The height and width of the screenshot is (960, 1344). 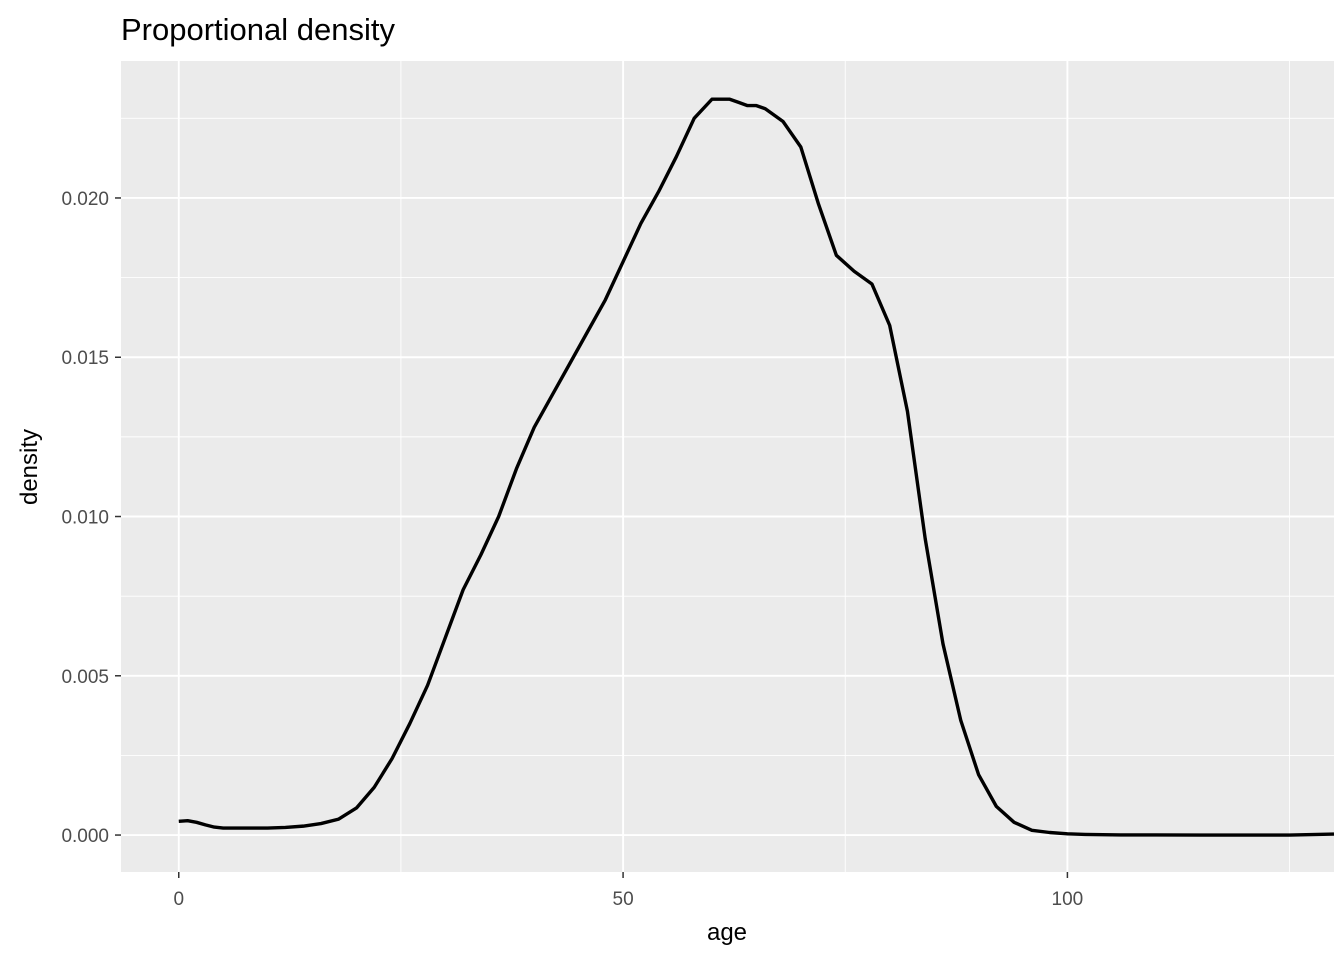 What do you see at coordinates (178, 899) in the screenshot?
I see `x-tick-label: 0` at bounding box center [178, 899].